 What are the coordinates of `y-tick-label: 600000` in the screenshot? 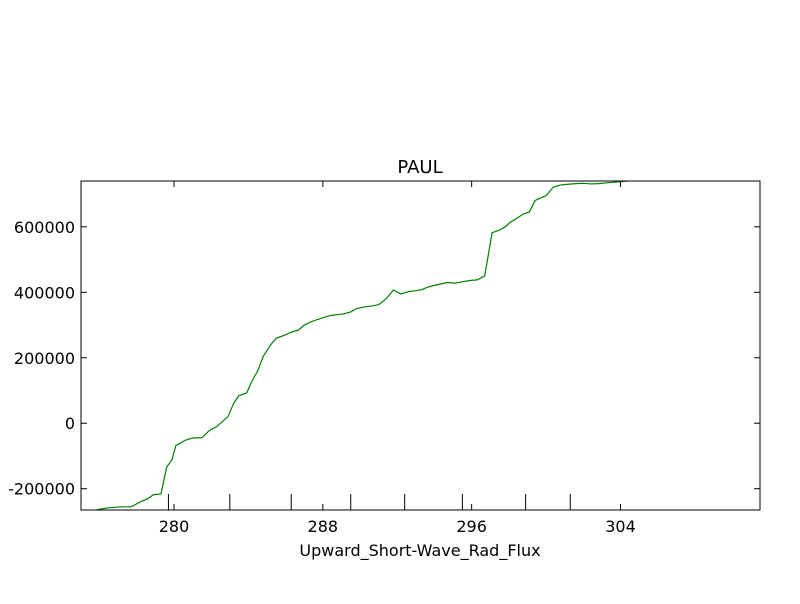 It's located at (44, 227).